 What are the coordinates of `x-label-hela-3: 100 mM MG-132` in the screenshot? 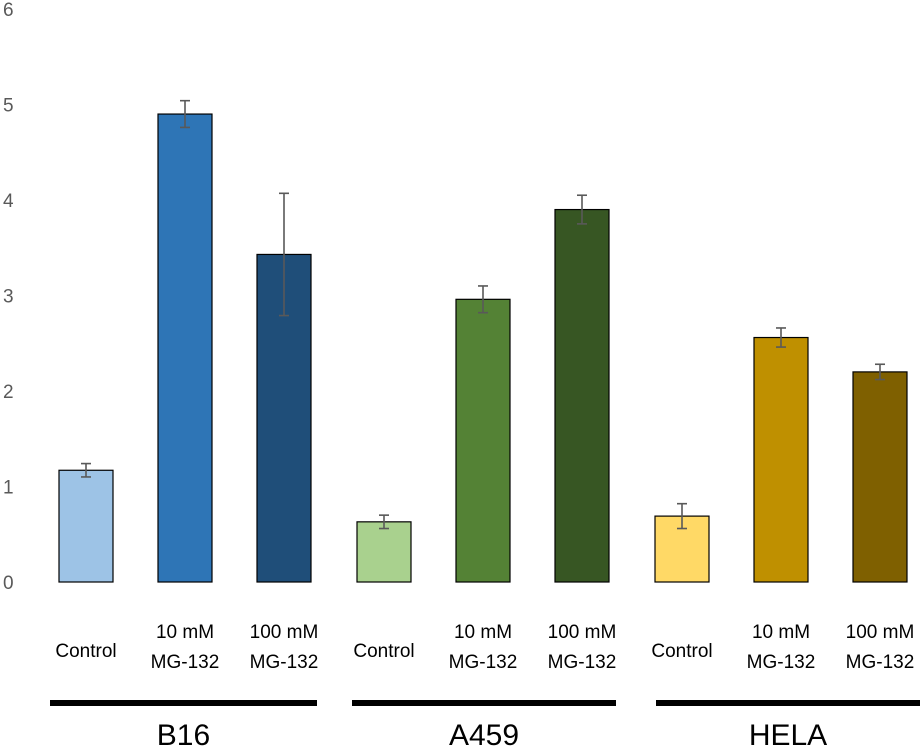 It's located at (880, 647).